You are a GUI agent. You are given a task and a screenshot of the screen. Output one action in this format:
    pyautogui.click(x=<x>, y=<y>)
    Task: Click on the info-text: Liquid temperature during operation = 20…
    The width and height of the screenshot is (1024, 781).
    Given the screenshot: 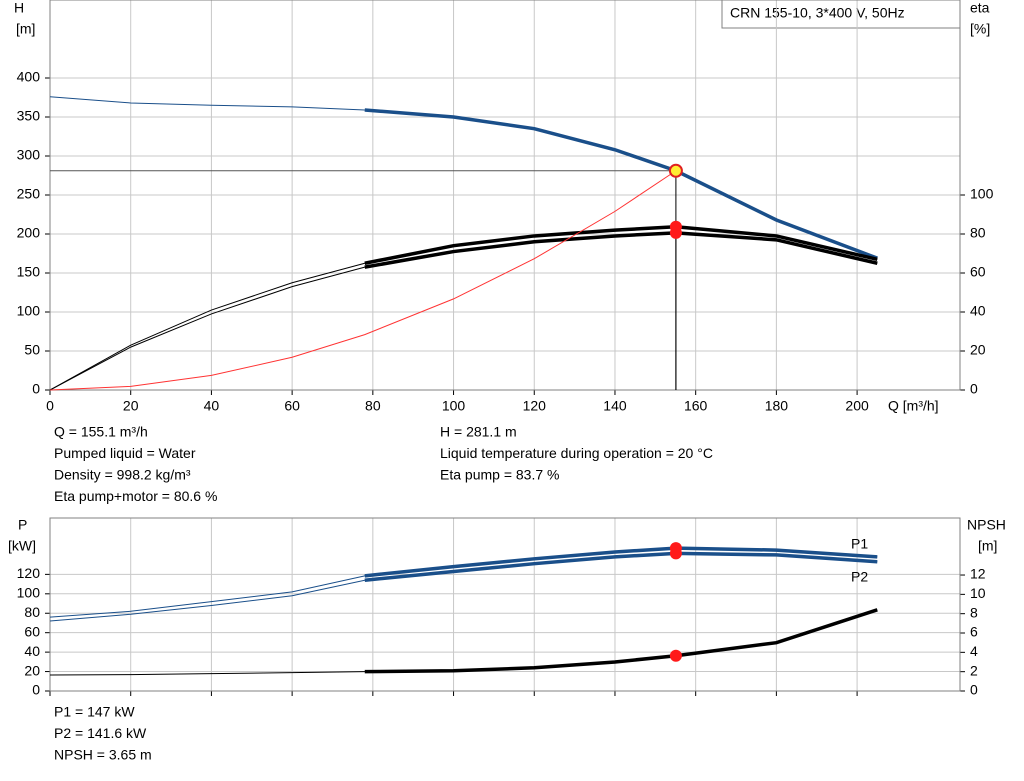 What is the action you would take?
    pyautogui.click(x=576, y=453)
    